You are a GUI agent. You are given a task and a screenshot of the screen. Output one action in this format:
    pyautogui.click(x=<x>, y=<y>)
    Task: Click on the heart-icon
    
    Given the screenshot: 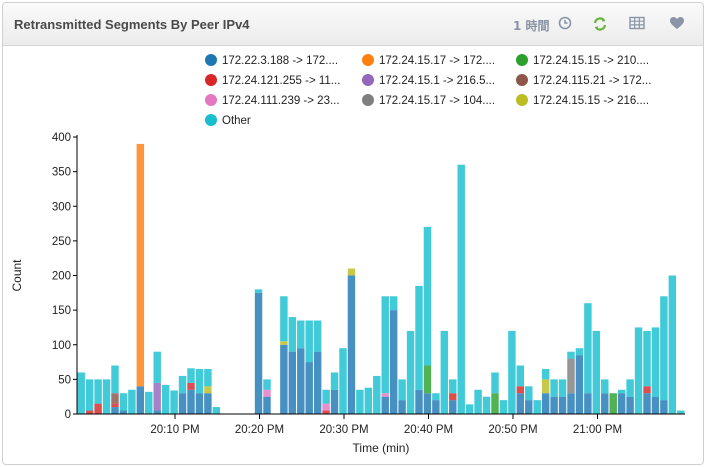 What is the action you would take?
    pyautogui.click(x=677, y=23)
    